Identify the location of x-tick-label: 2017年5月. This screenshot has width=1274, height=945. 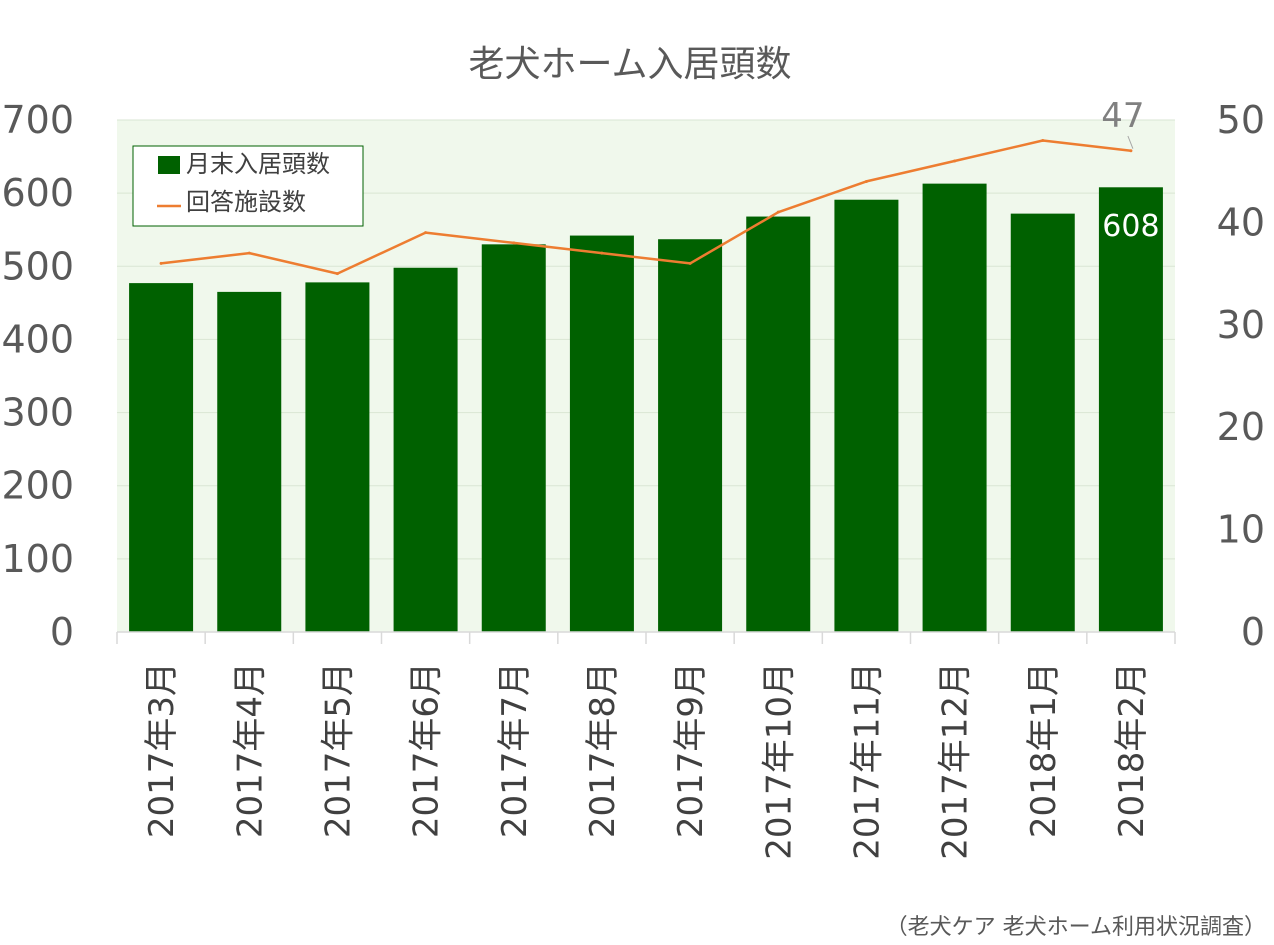
(338, 750).